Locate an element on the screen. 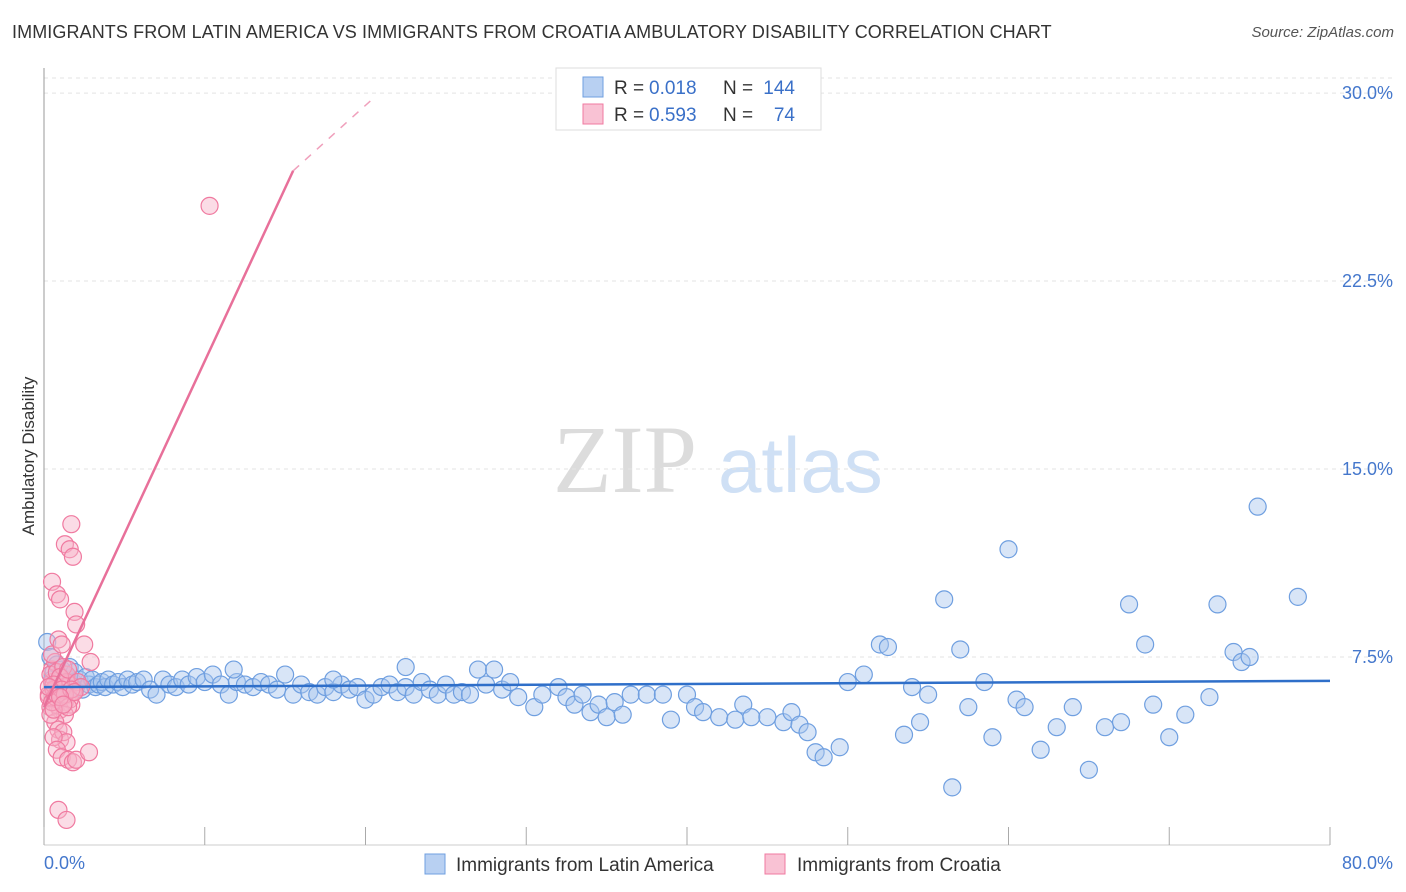 Image resolution: width=1406 pixels, height=892 pixels. croatia-points is located at coordinates (129, 513).